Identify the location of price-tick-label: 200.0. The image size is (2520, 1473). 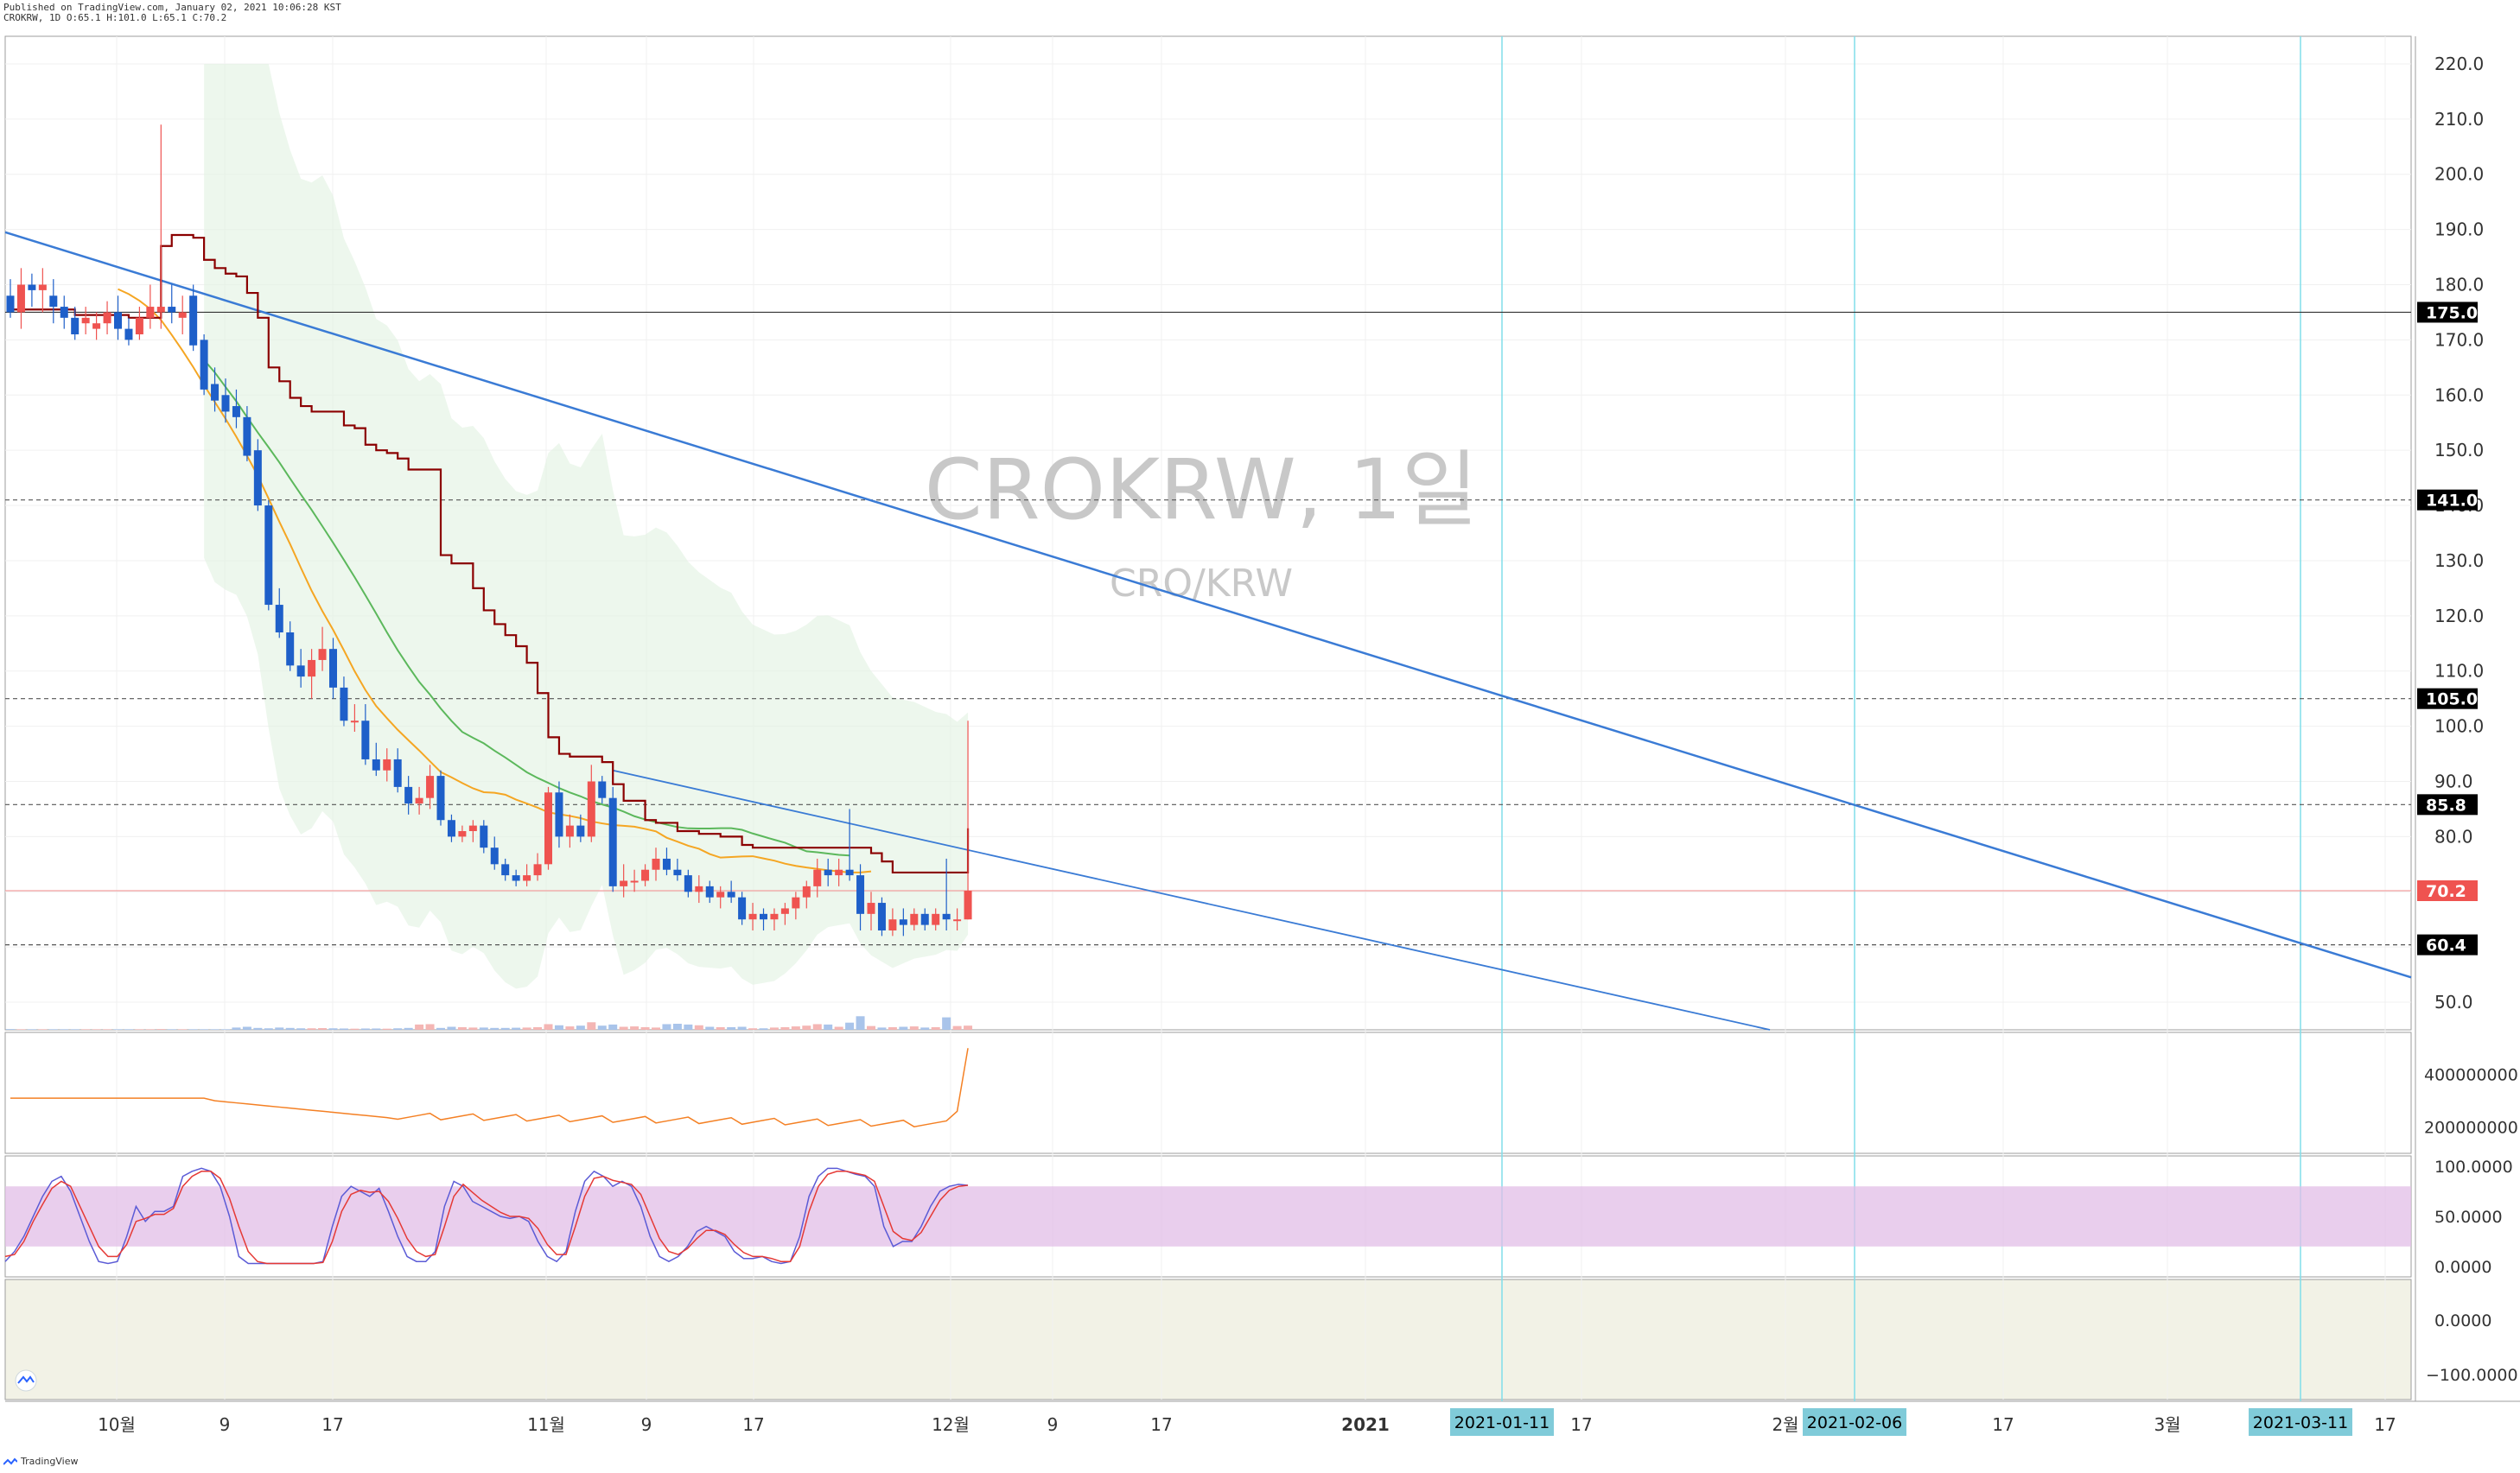
(2459, 174).